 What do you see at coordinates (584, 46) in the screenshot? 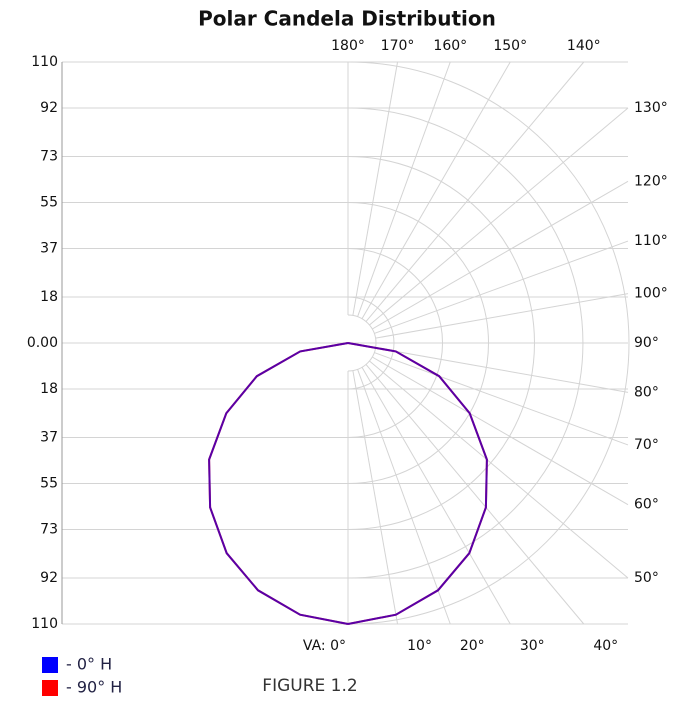
I see `angle-label: 140°` at bounding box center [584, 46].